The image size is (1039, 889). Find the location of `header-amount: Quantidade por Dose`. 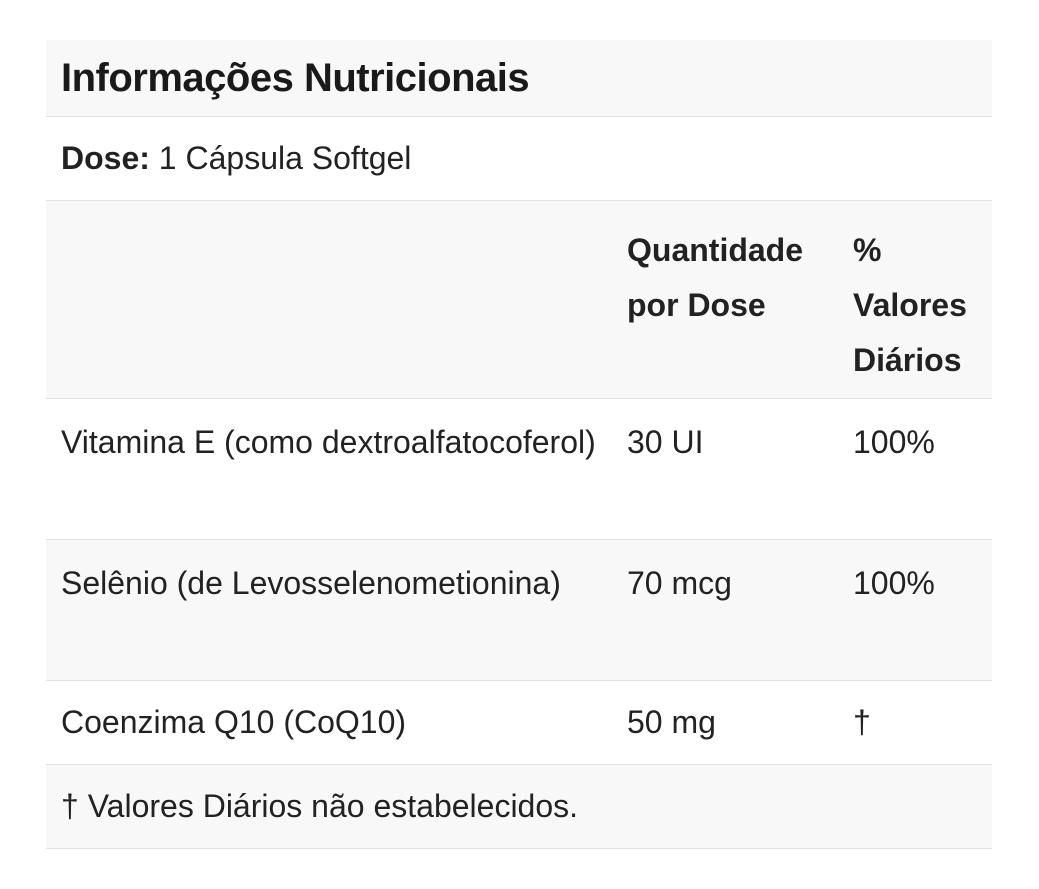

header-amount: Quantidade por Dose is located at coordinates (715, 277).